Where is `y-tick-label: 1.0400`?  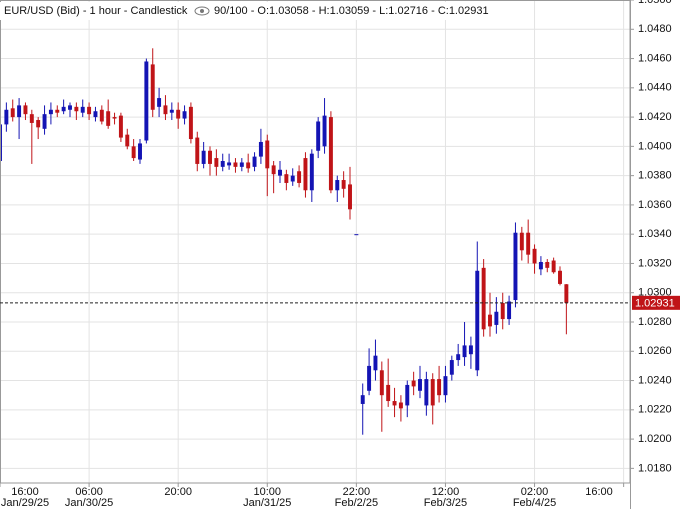
y-tick-label: 1.0400 is located at coordinates (655, 146).